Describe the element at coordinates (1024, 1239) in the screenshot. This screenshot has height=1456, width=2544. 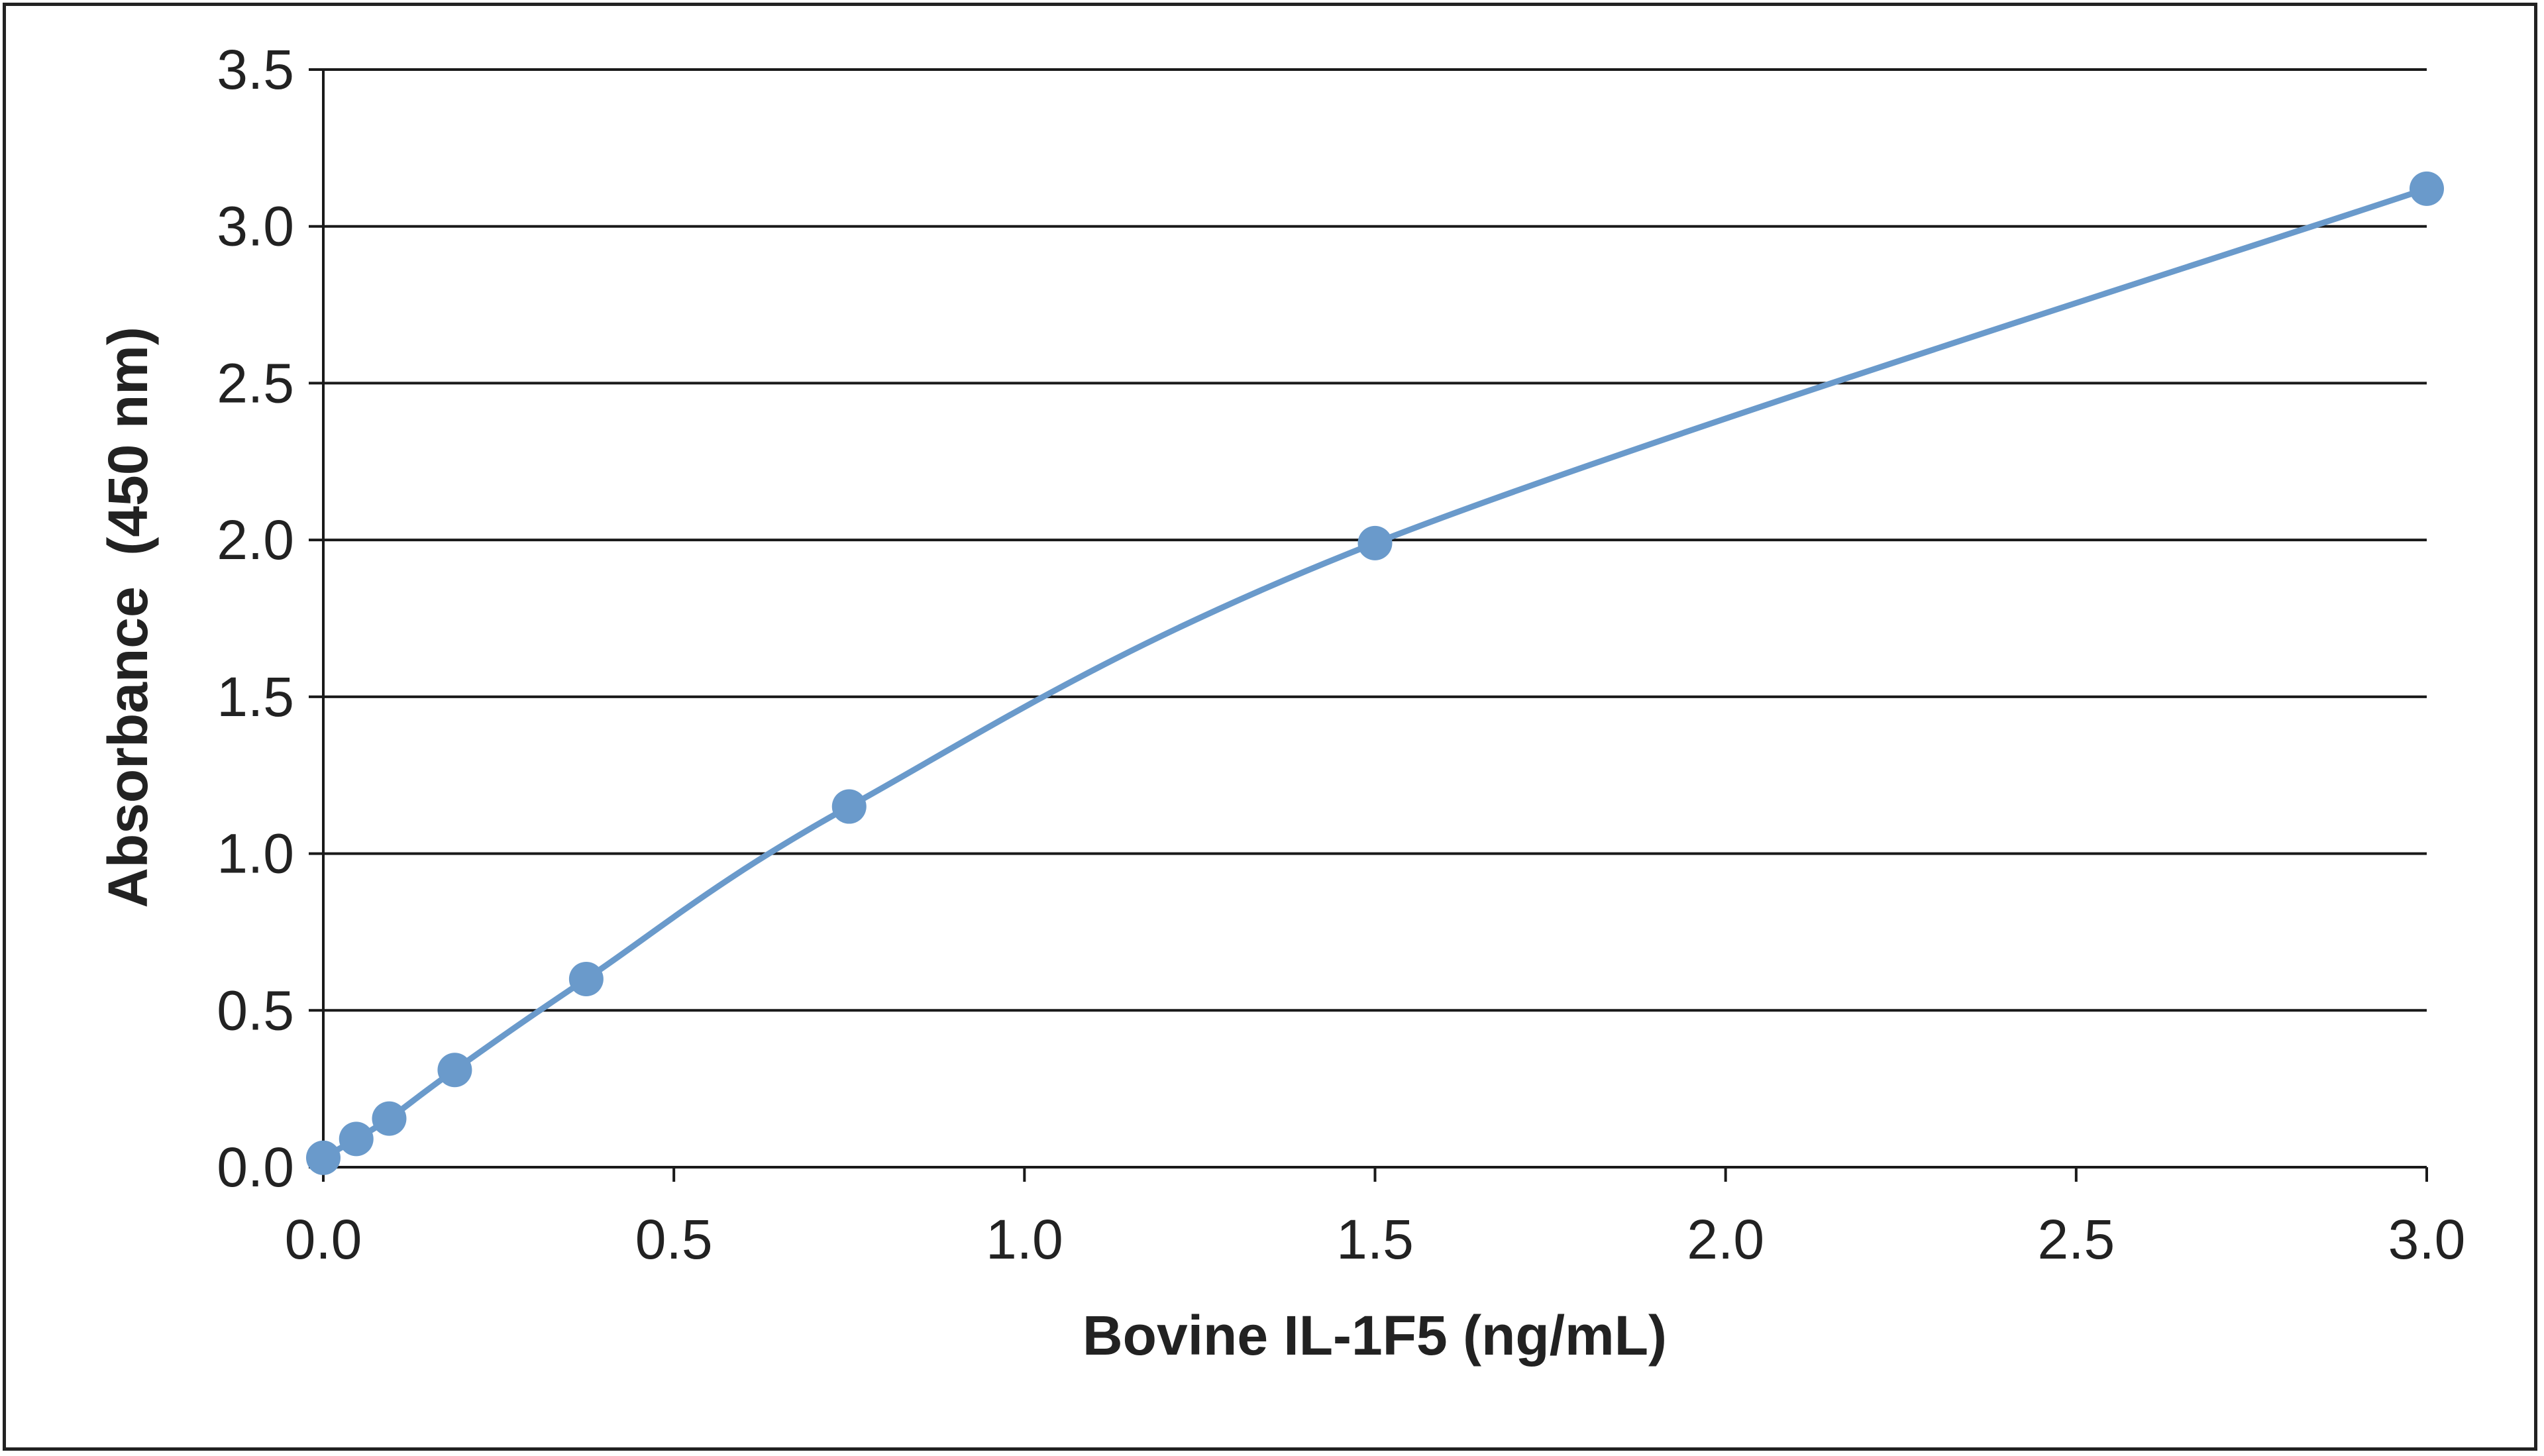
I see `x-tick-label: 1.0` at that location.